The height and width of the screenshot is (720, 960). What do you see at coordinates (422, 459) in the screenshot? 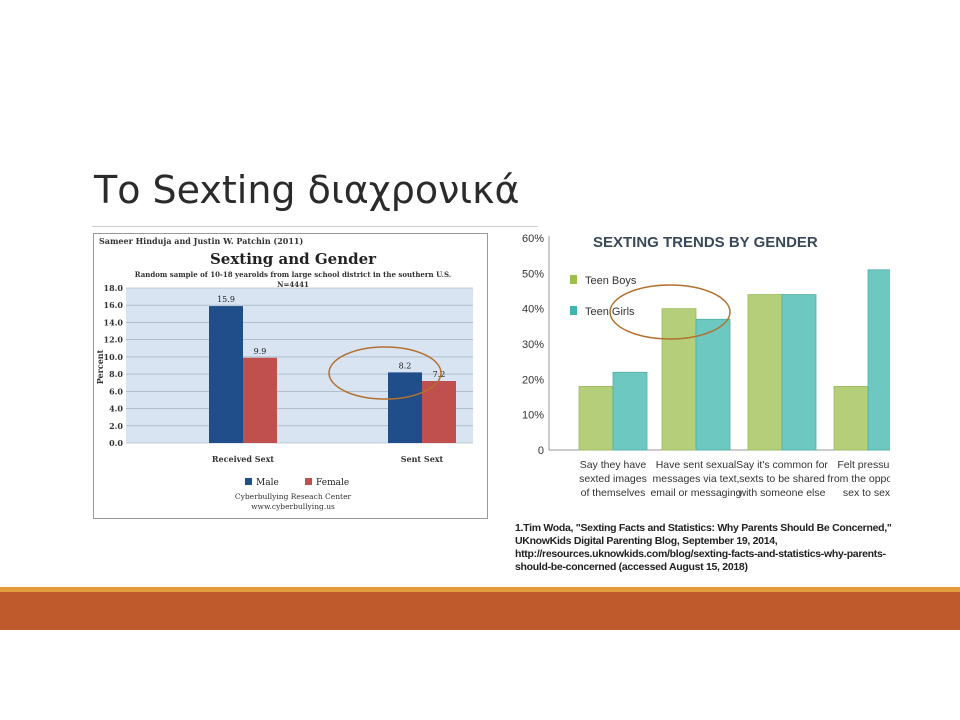
I see `x-tick-label: Sent Sext` at bounding box center [422, 459].